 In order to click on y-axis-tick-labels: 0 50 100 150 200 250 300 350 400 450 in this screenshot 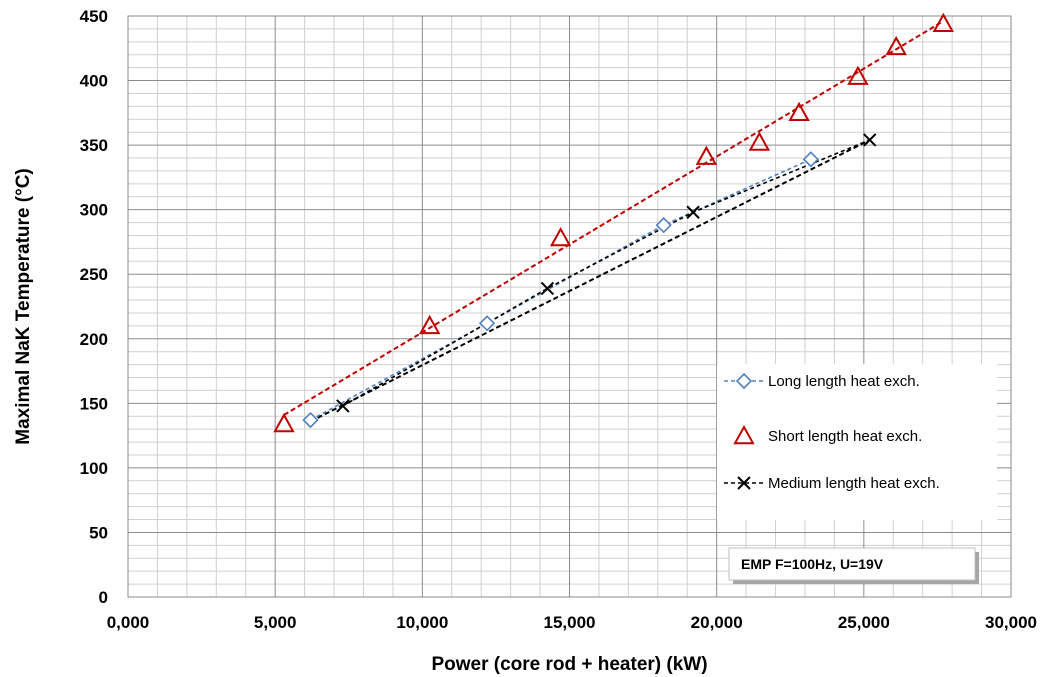, I will do `click(94, 307)`.